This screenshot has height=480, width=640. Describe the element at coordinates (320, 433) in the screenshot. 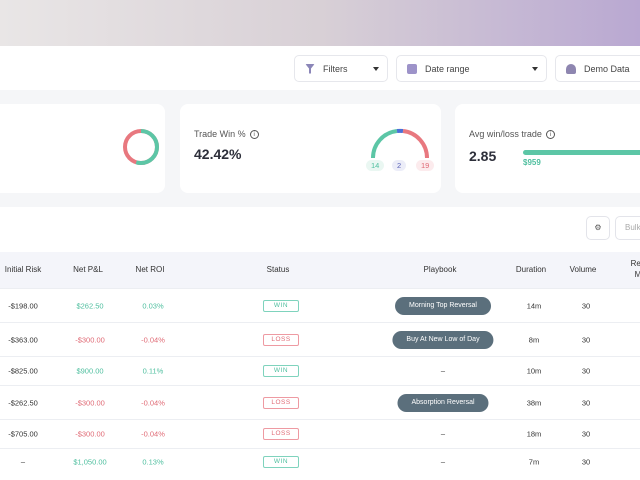

I see `table-row: -$705.00 -$300.00 -0.04% LOSS – 18m 30` at that location.